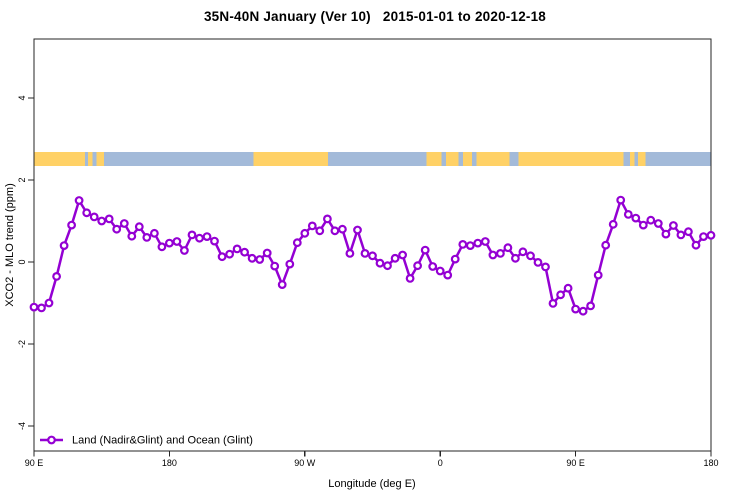 The width and height of the screenshot is (750, 500). What do you see at coordinates (146, 441) in the screenshot?
I see `legend: Land (Nadir&Glint) and Ocean (Glint)` at bounding box center [146, 441].